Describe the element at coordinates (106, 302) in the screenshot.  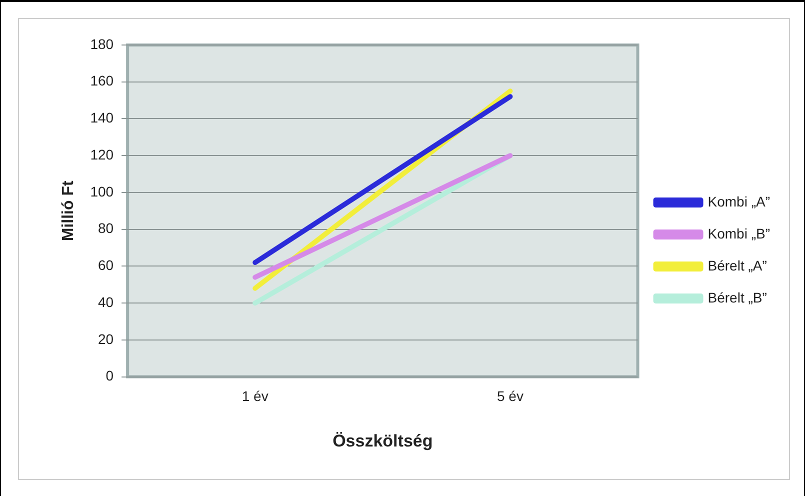
I see `y-tick-label: 40` at that location.